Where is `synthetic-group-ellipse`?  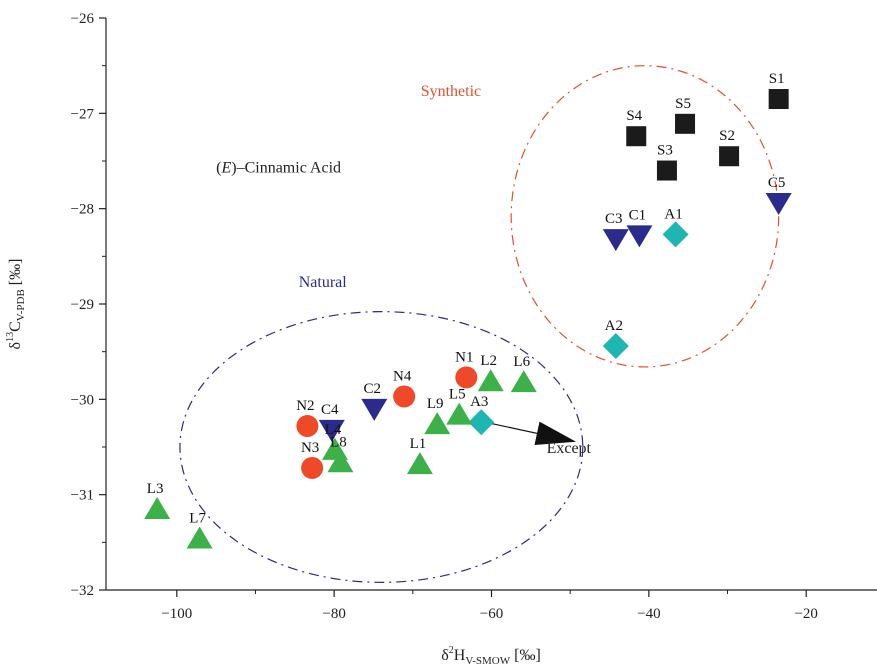
synthetic-group-ellipse is located at coordinates (645, 216).